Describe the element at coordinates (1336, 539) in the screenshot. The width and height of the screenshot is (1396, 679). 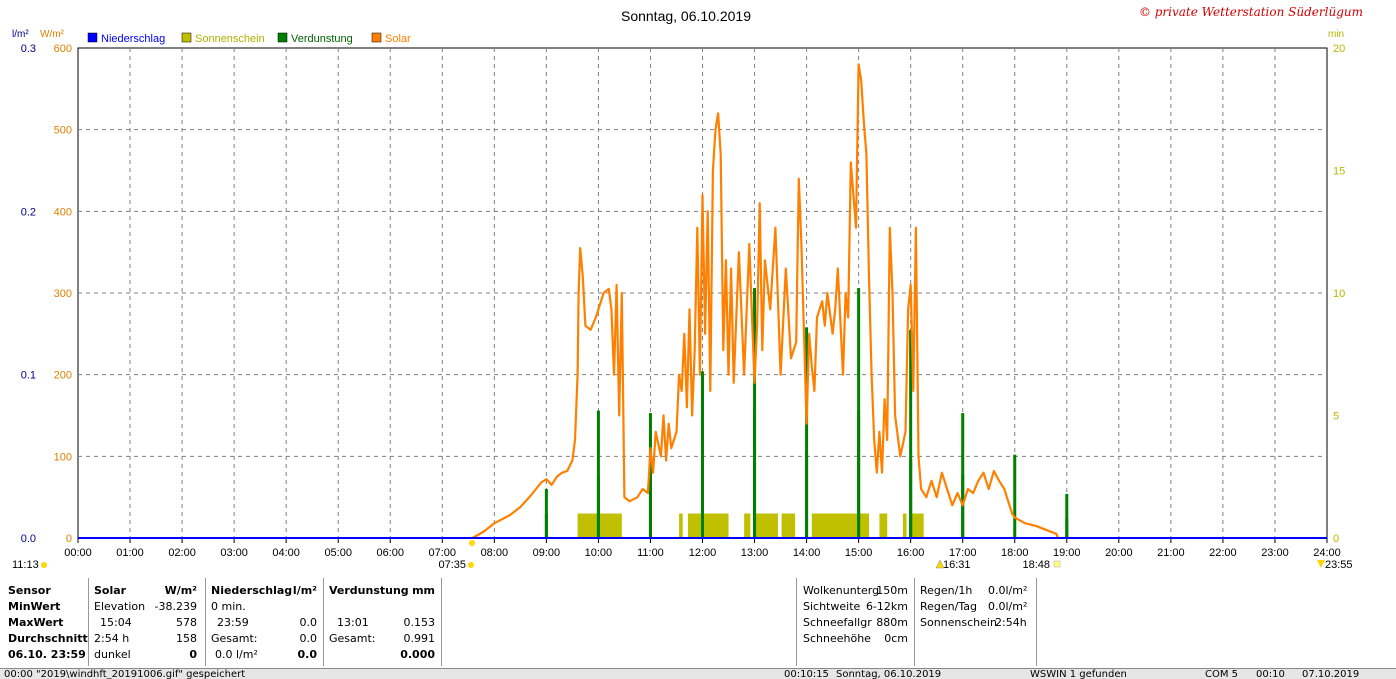
I see `y-sun-tick-label: 0` at that location.